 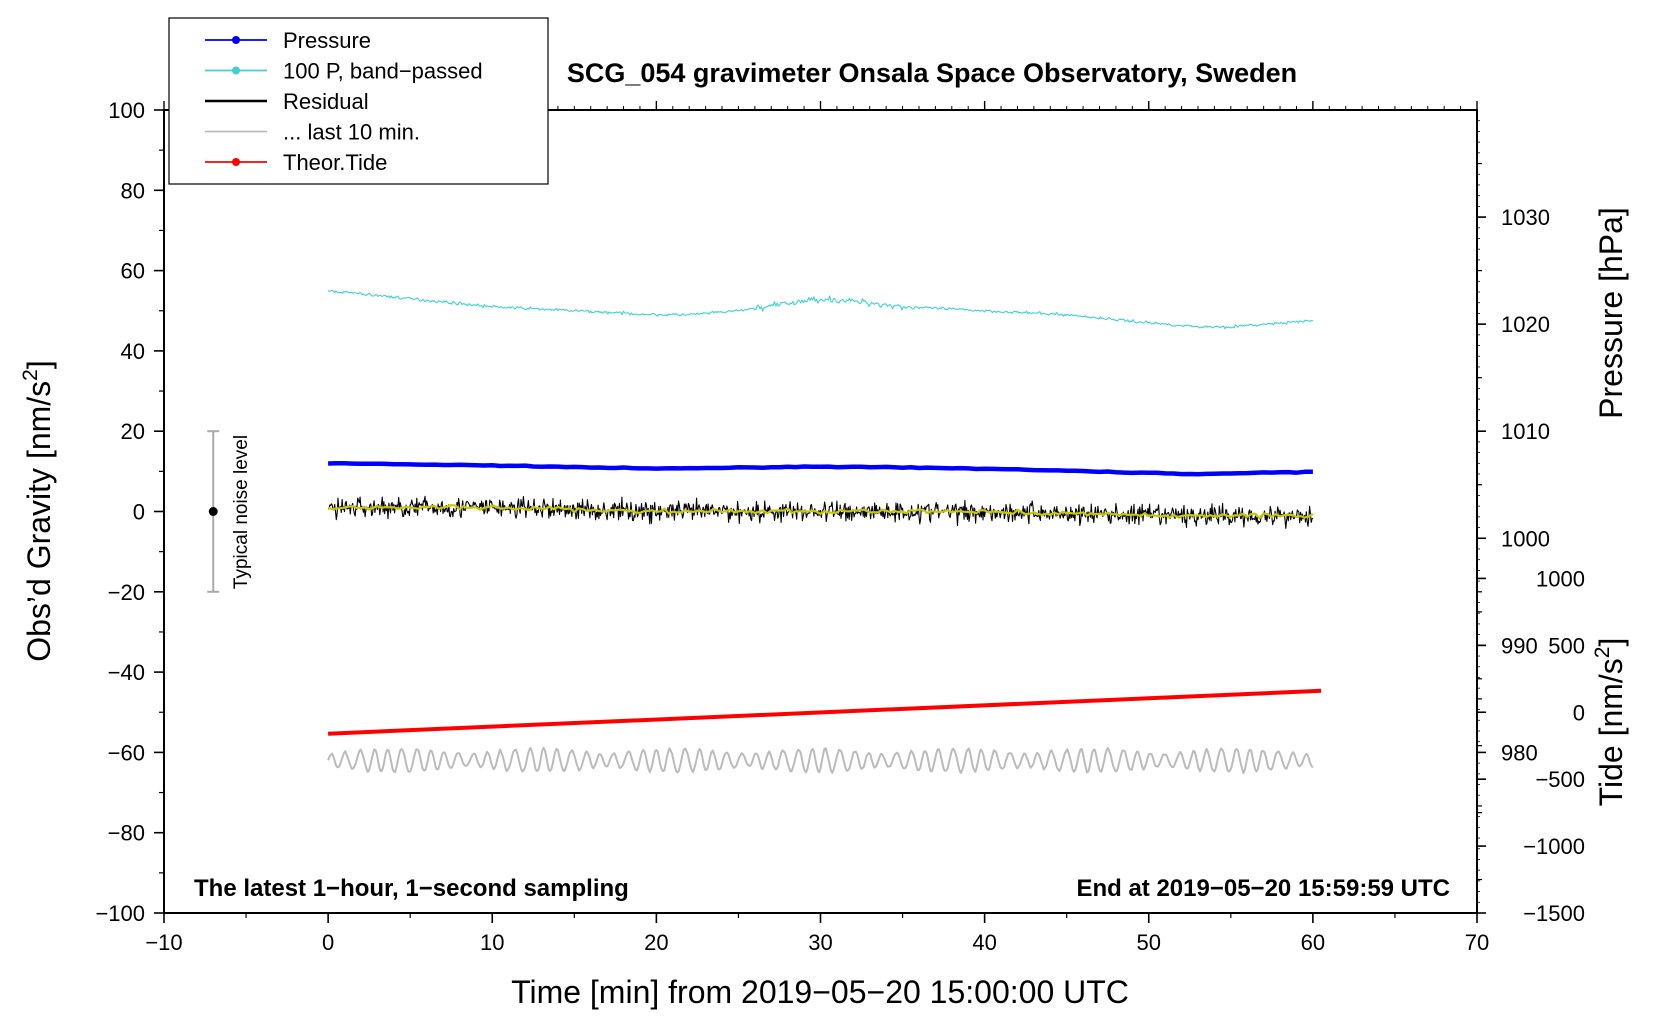 What do you see at coordinates (820, 469) in the screenshot?
I see `series-pressure` at bounding box center [820, 469].